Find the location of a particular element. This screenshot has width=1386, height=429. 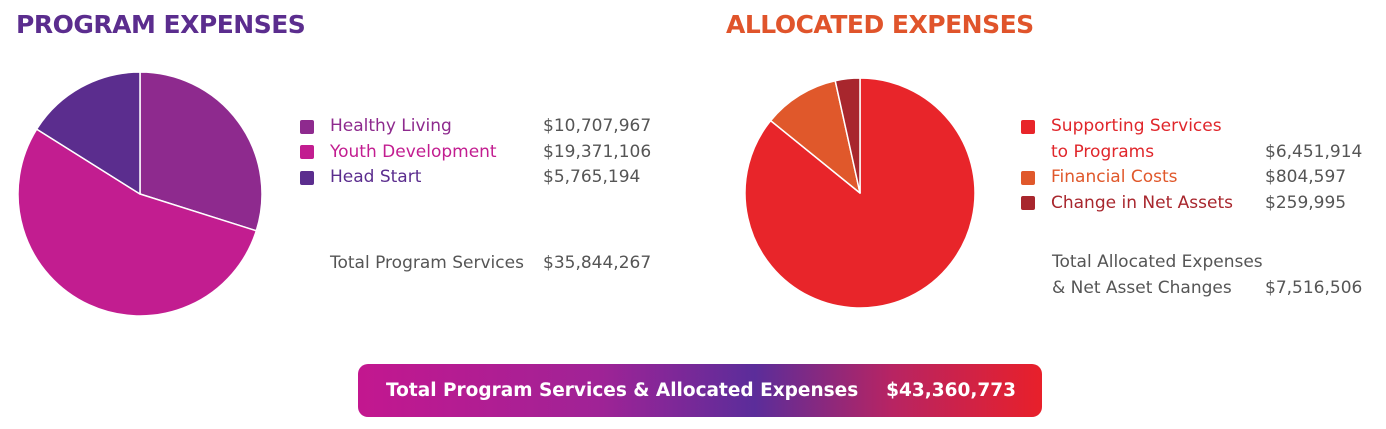

legend-value: $10,707,967 is located at coordinates (597, 126).